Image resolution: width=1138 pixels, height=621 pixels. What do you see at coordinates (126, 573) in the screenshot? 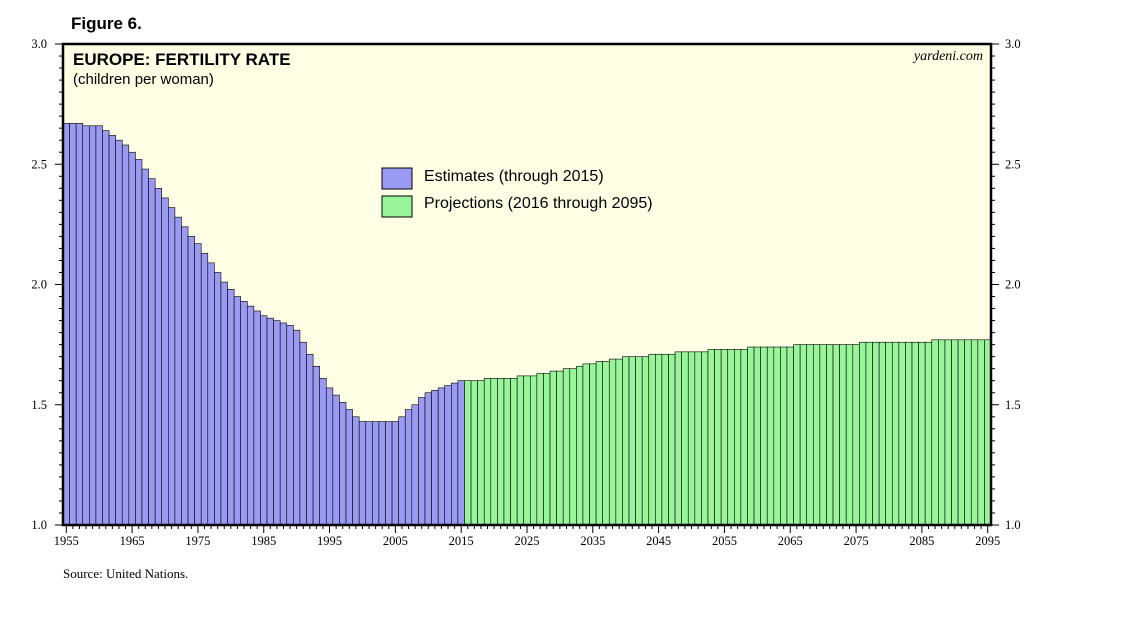
I see `source-note: Source: United Nations.` at bounding box center [126, 573].